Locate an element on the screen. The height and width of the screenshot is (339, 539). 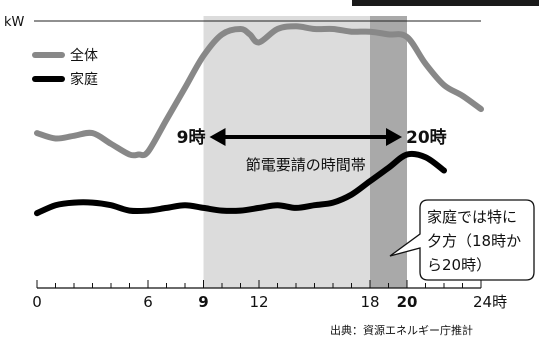
start-time-label: 9時 is located at coordinates (191, 137).